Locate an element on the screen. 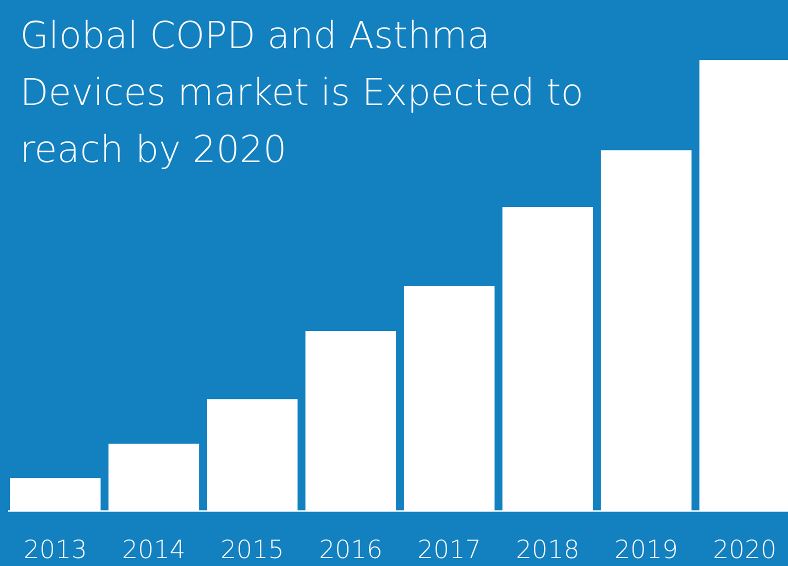 Image resolution: width=788 pixels, height=566 pixels. x-tick-label: 2016 is located at coordinates (350, 549).